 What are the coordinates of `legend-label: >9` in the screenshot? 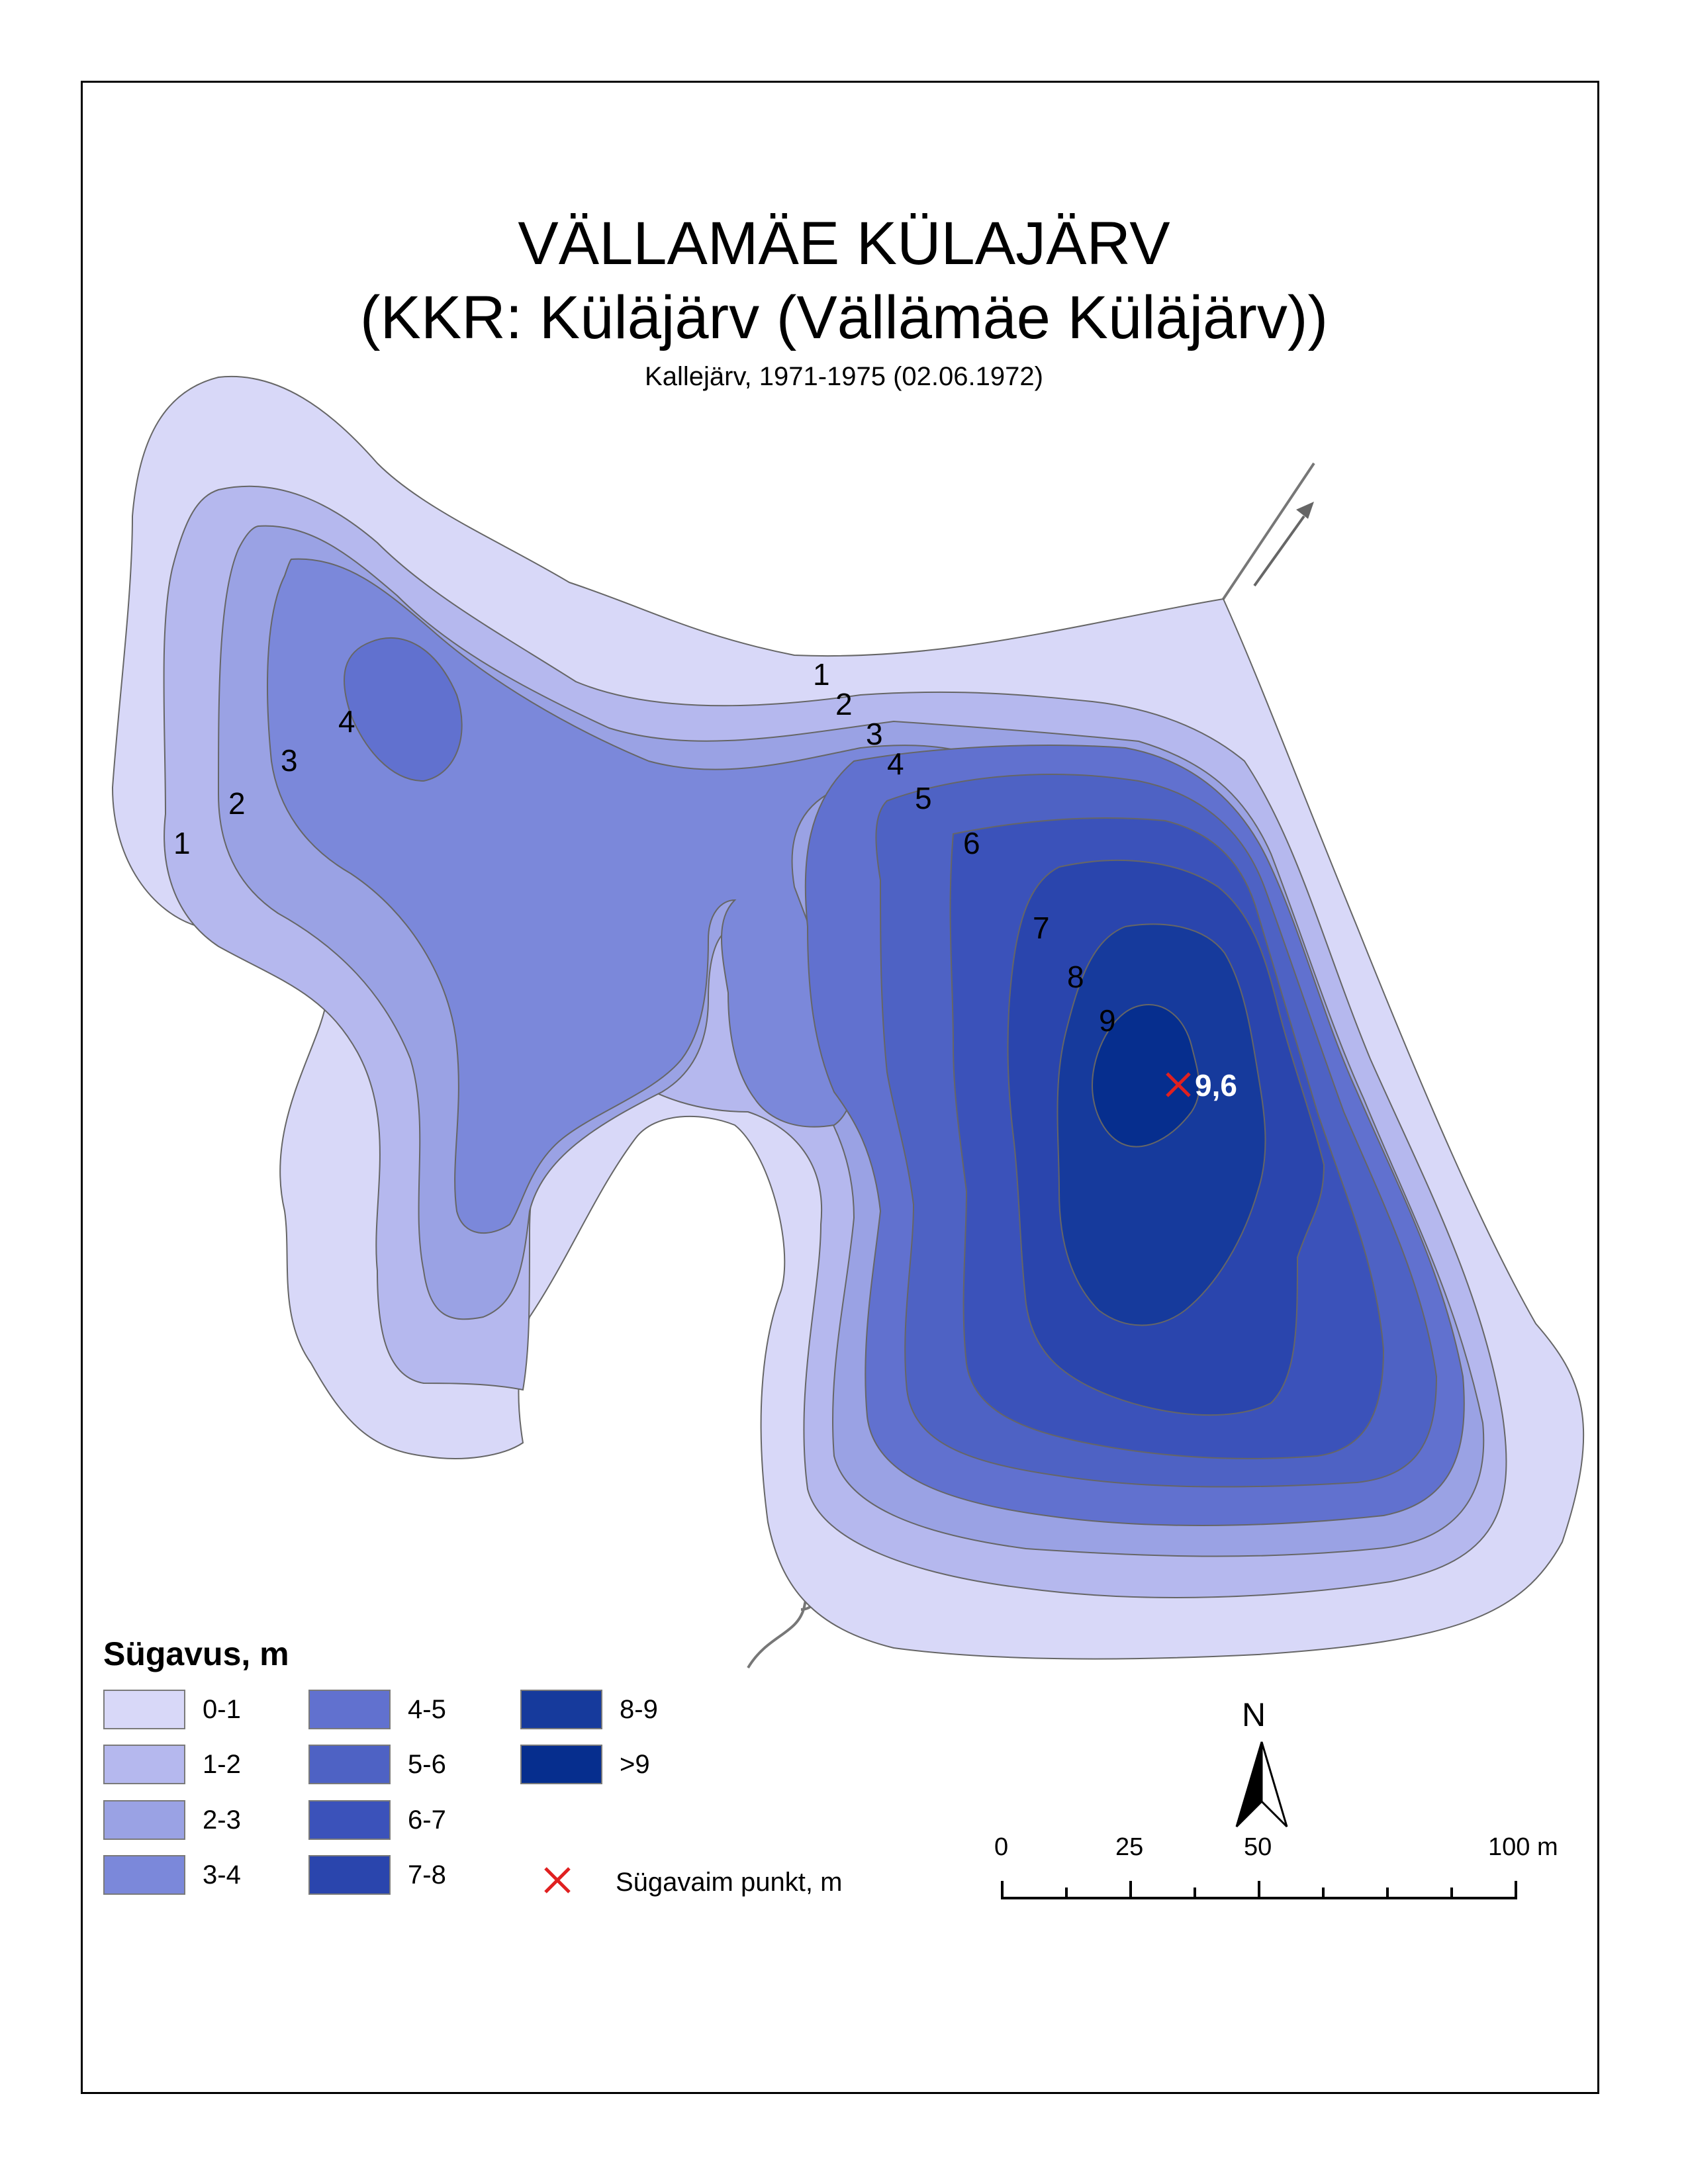 It's located at (635, 1764).